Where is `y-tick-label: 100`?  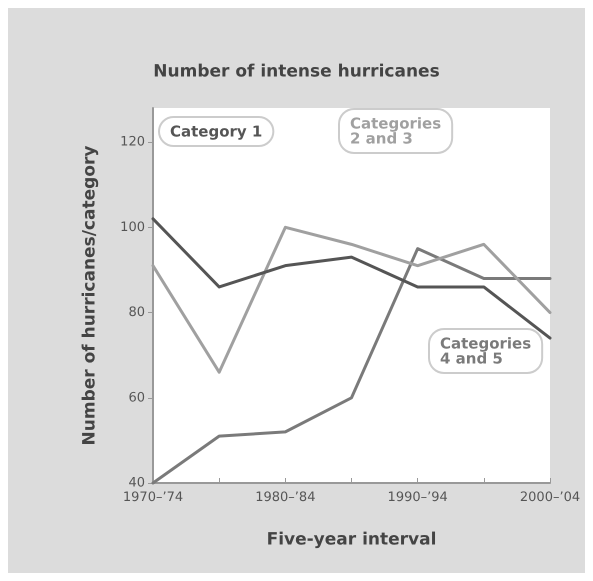
y-tick-label: 100 is located at coordinates (132, 227).